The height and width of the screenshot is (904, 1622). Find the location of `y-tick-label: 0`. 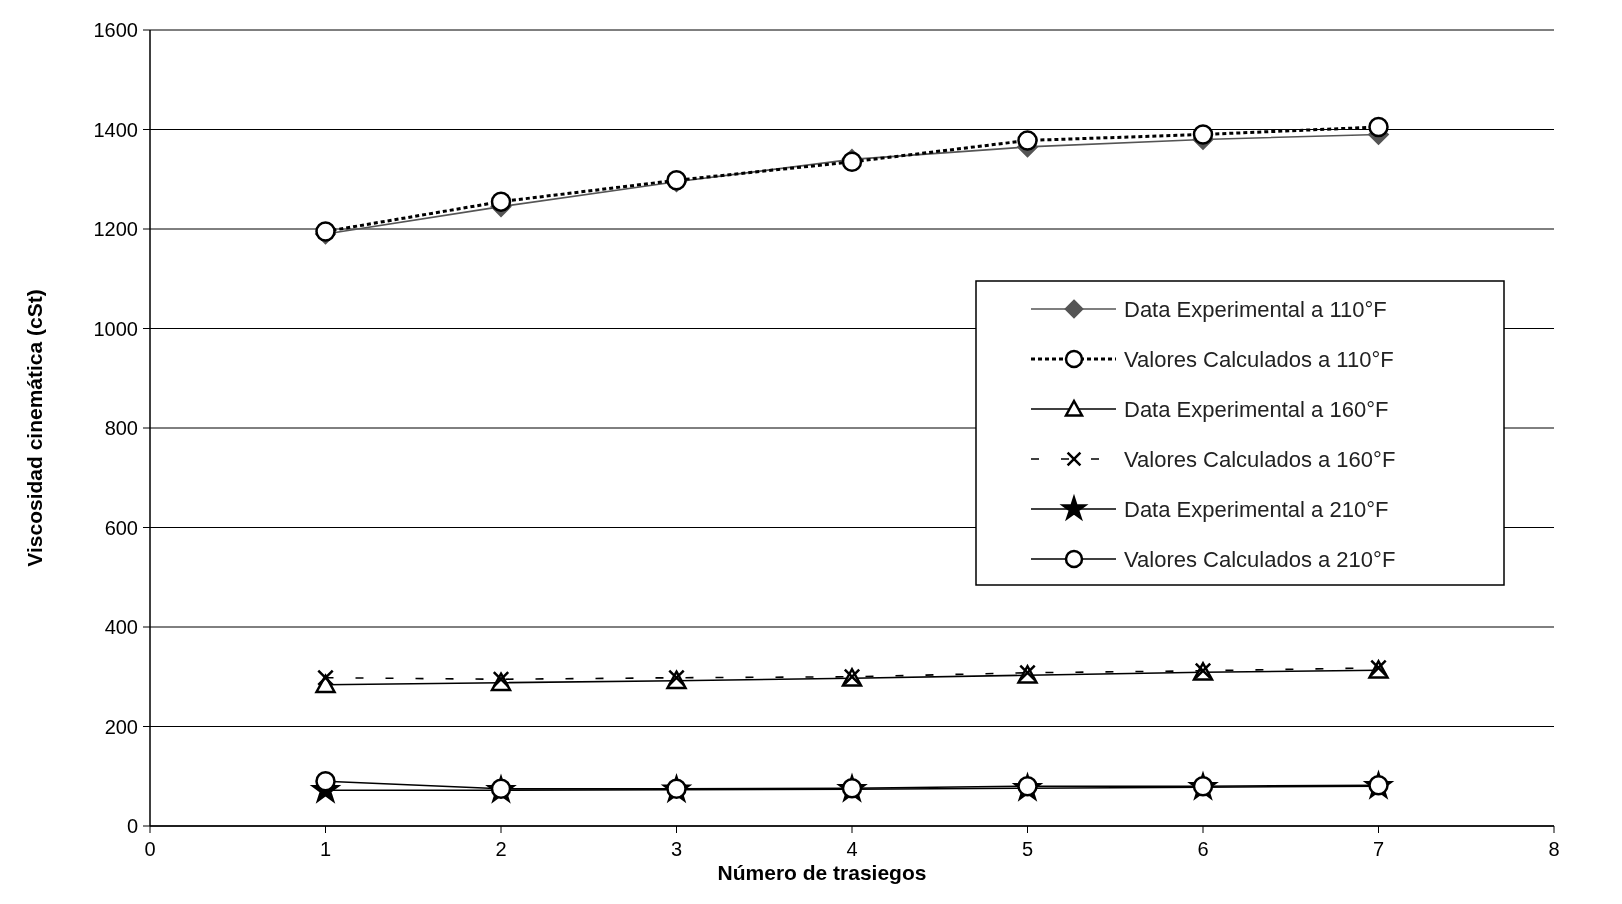

y-tick-label: 0 is located at coordinates (132, 826).